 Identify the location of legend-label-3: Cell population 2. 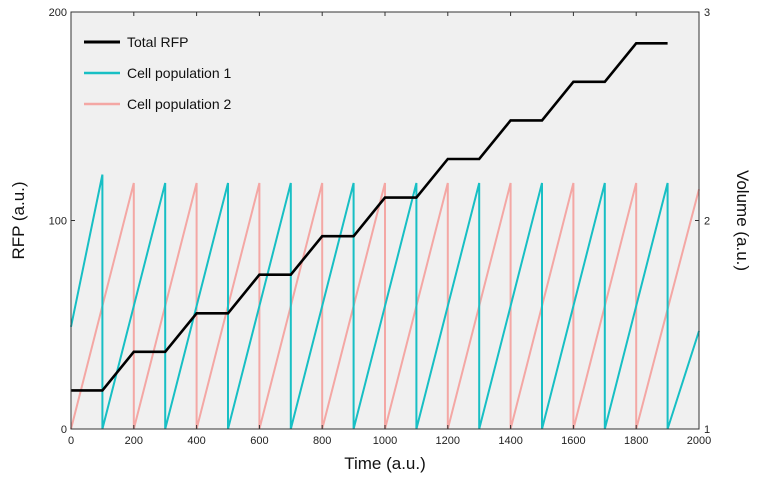
(179, 104).